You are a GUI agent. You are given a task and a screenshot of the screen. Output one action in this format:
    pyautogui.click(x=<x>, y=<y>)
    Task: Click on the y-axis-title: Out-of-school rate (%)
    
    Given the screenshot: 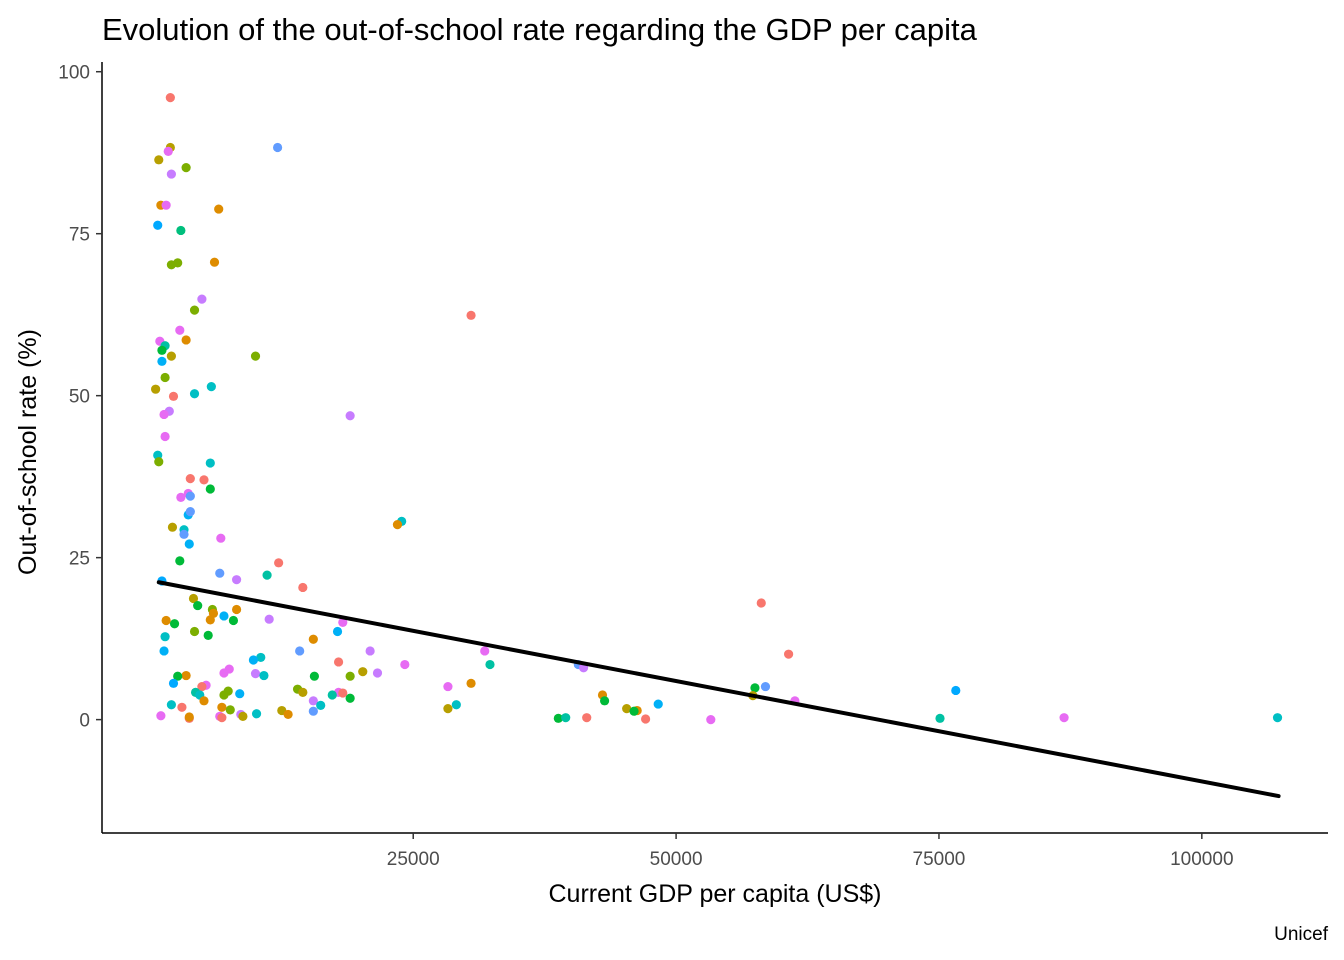 What is the action you would take?
    pyautogui.click(x=28, y=452)
    